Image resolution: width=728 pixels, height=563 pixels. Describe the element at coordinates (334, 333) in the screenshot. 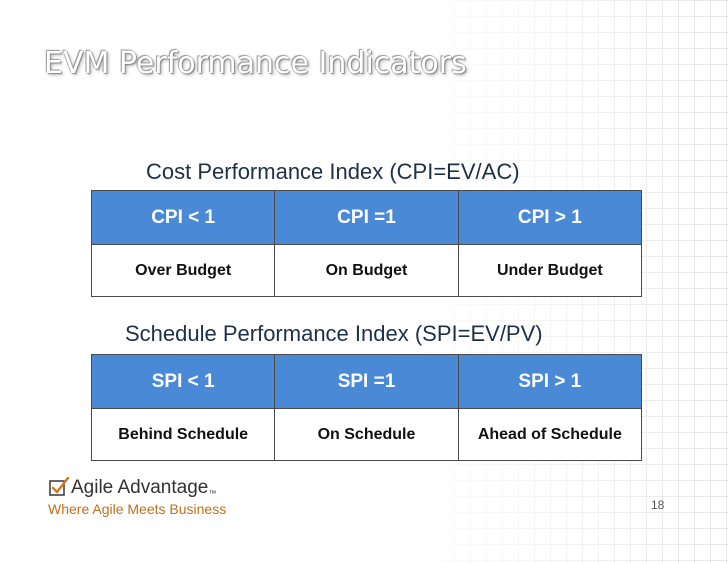

I see `spi-heading: Schedule Performance Index (SPI=EV/PV)` at that location.